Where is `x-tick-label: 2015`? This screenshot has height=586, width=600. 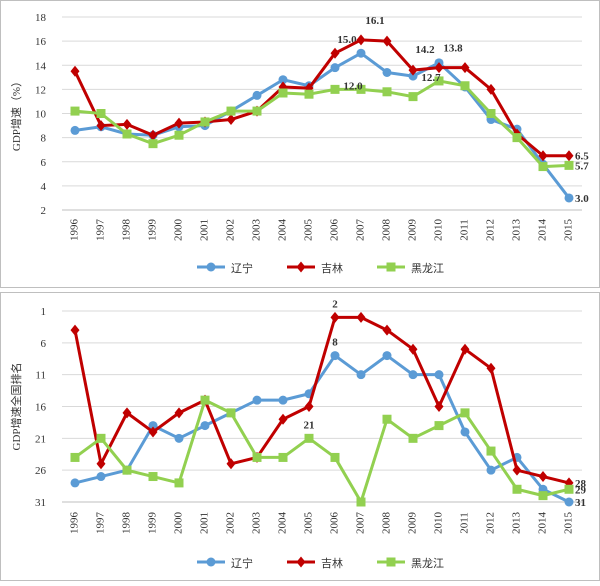
x-tick-label: 2015 is located at coordinates (569, 523).